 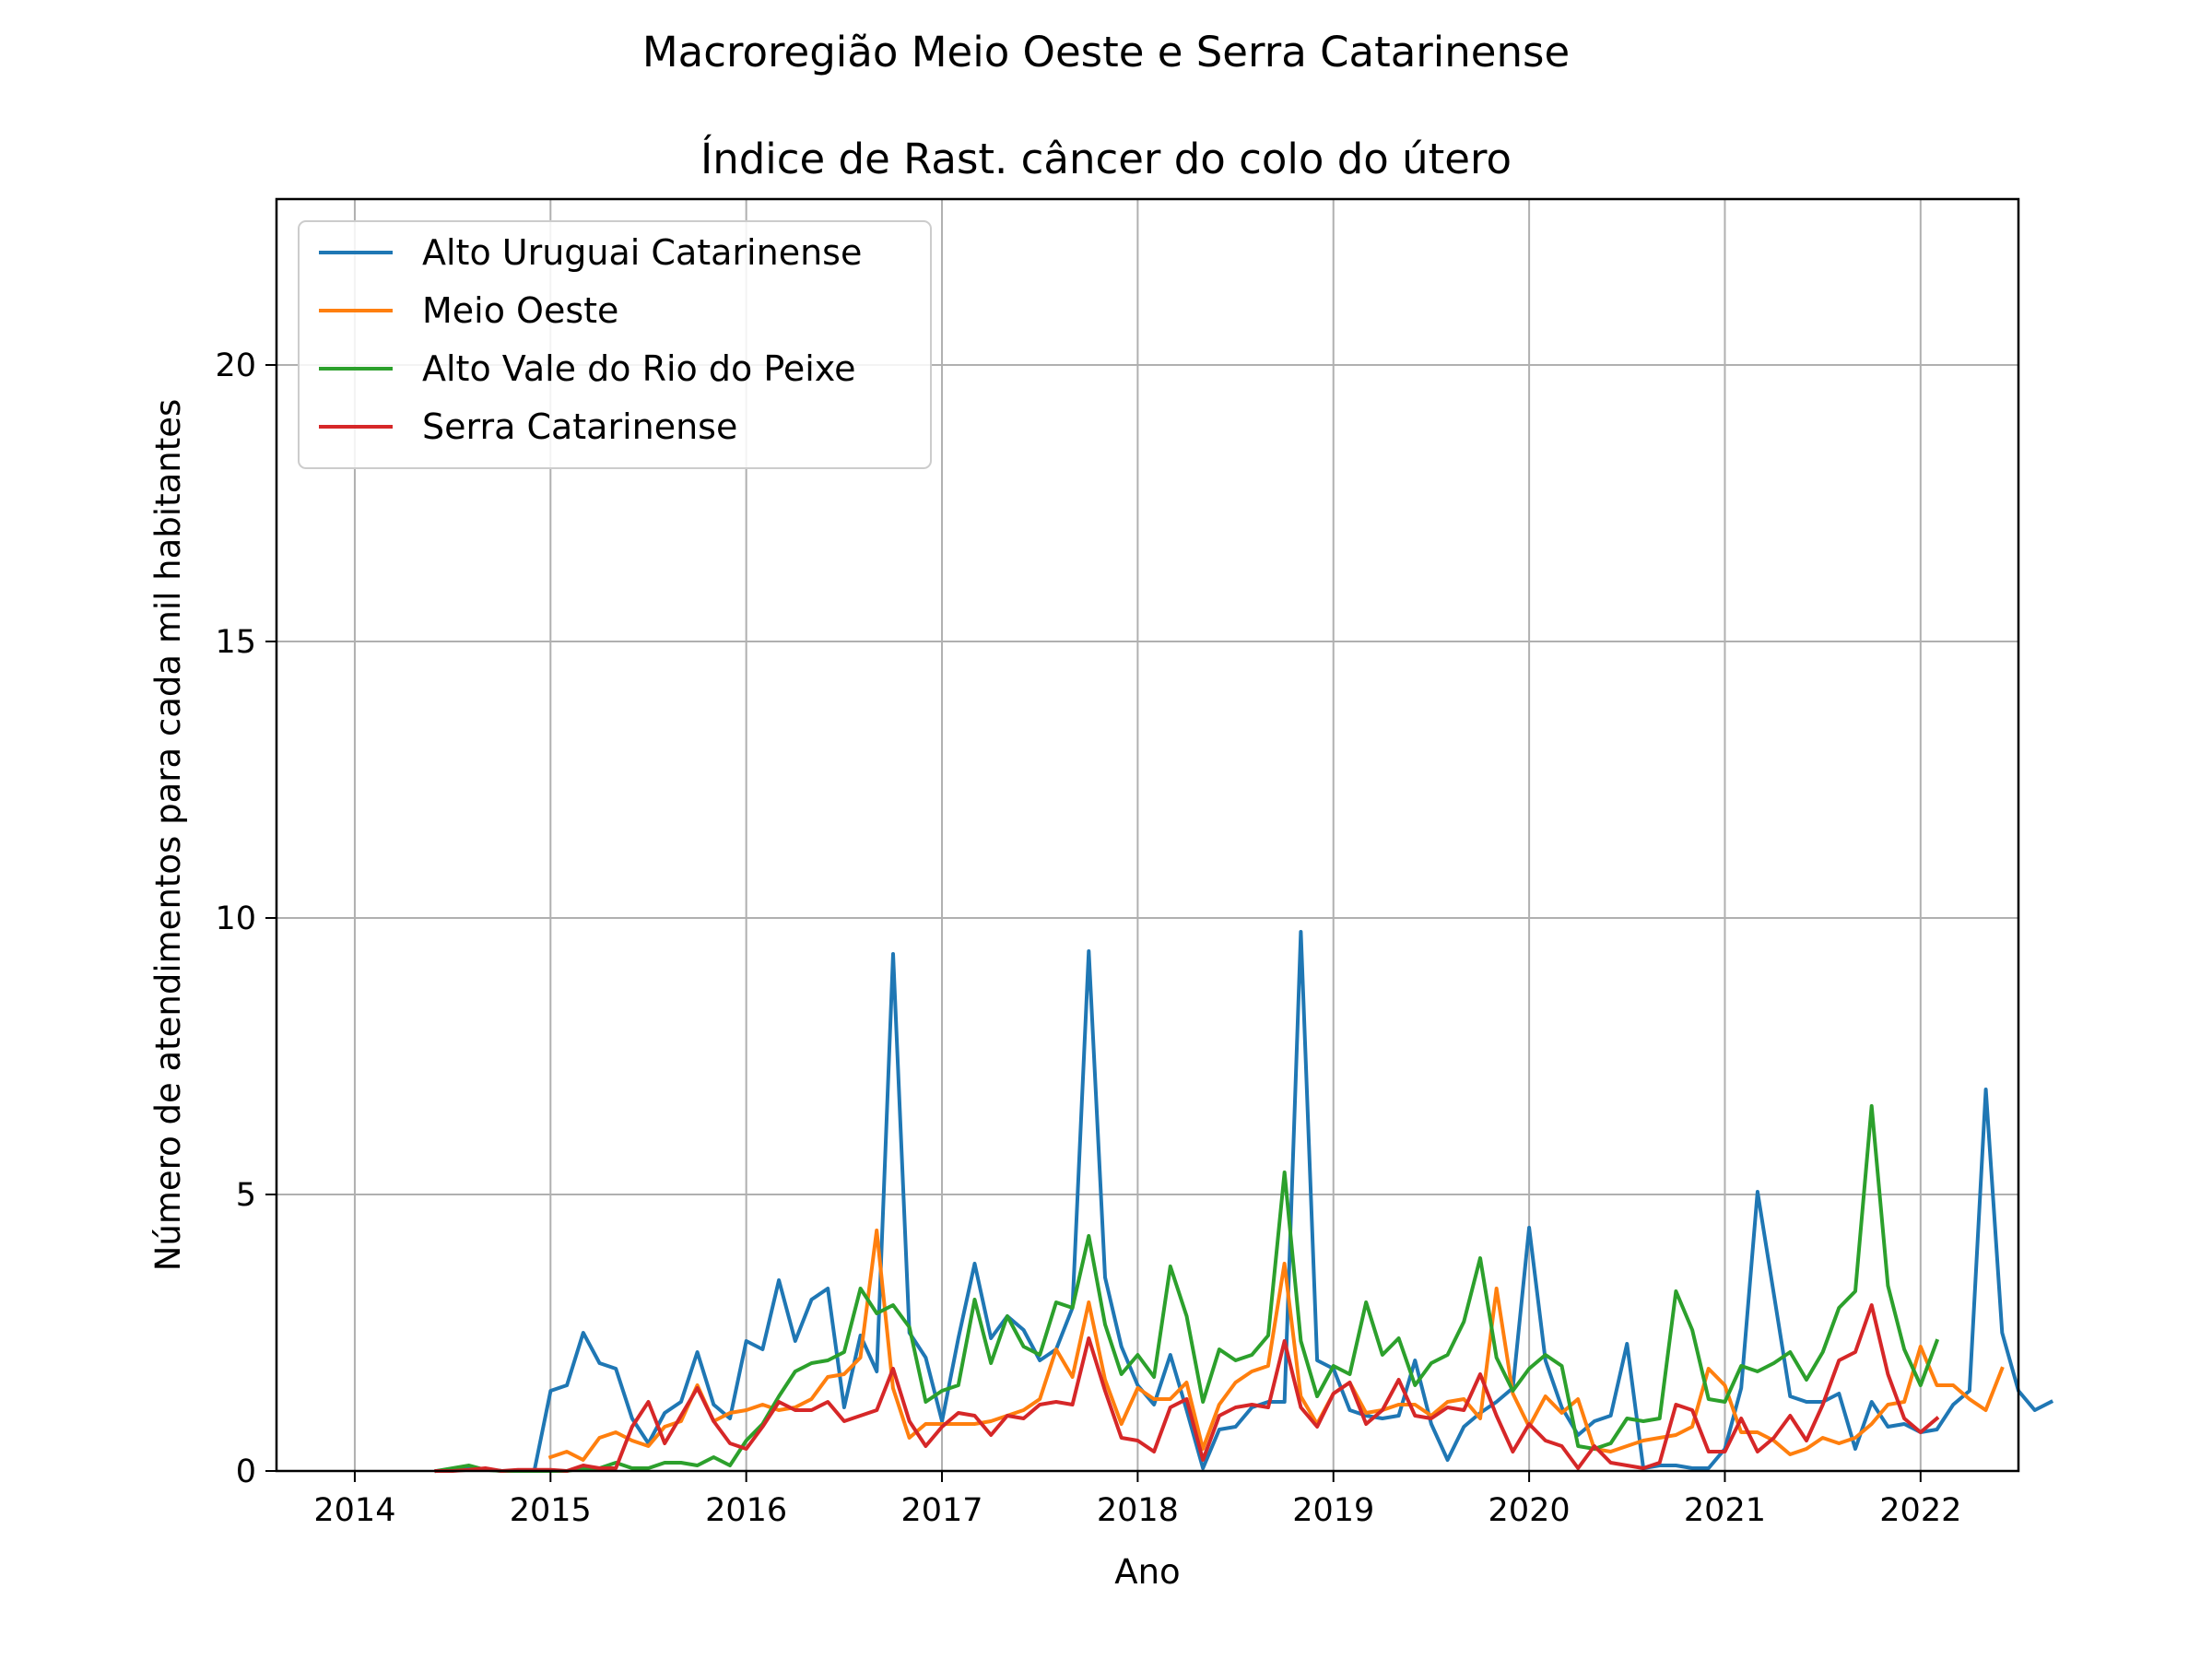 What do you see at coordinates (1147, 1572) in the screenshot?
I see `x-axis-label: Ano` at bounding box center [1147, 1572].